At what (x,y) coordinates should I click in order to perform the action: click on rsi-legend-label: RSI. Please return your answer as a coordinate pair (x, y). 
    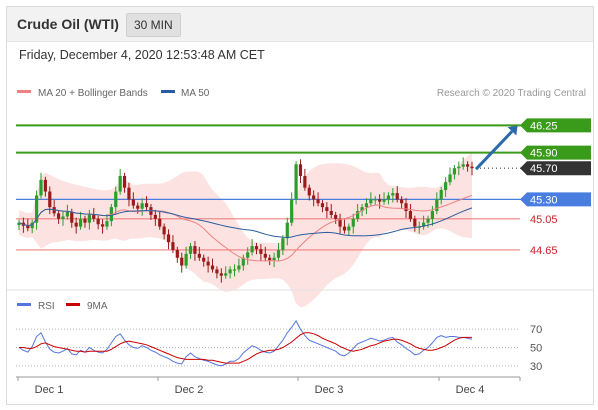
    Looking at the image, I should click on (46, 306).